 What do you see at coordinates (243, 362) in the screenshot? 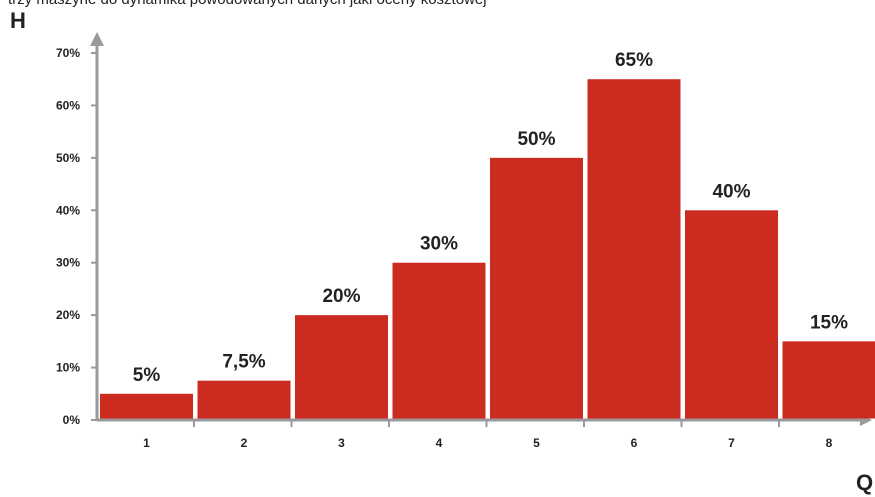
I see `data-label: 7,5%` at bounding box center [243, 362].